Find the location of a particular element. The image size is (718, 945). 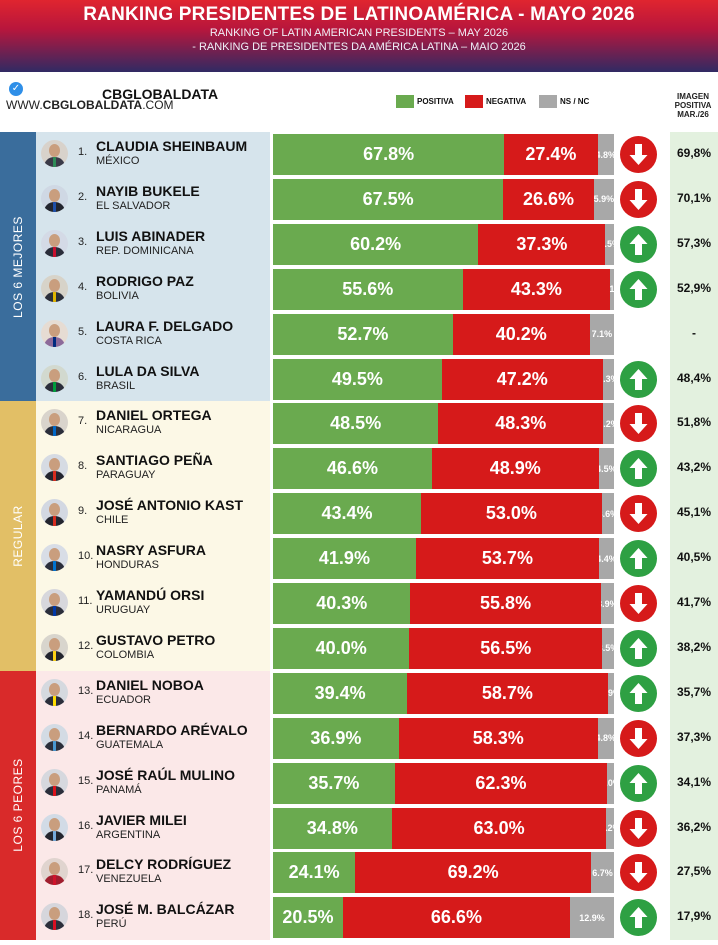

data-label: 48.9% is located at coordinates (515, 468).